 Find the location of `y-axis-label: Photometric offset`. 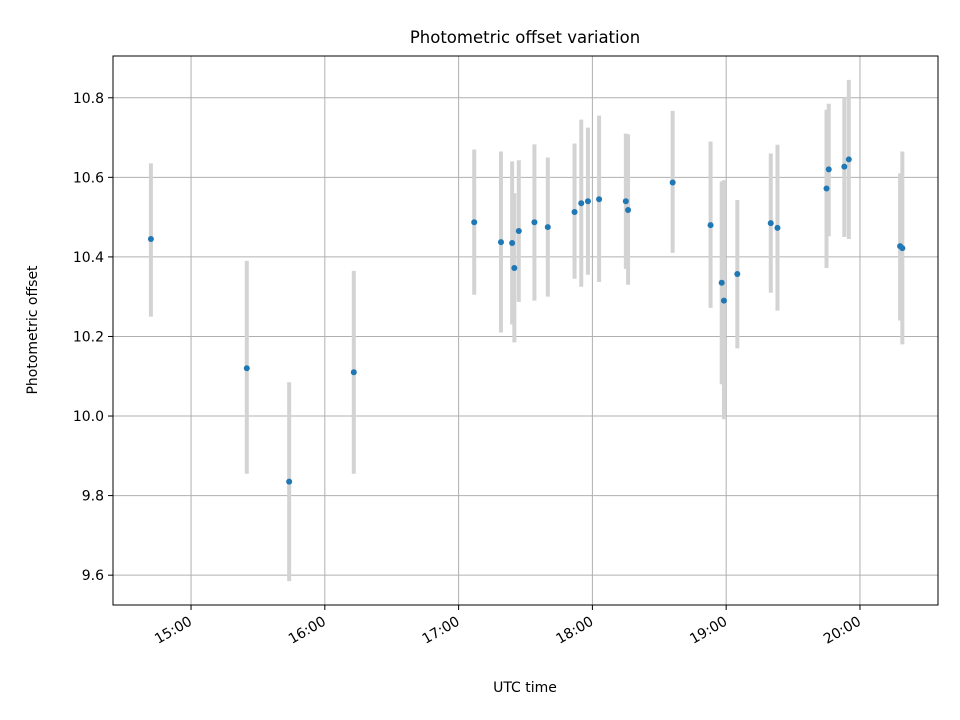

y-axis-label: Photometric offset is located at coordinates (33, 330).